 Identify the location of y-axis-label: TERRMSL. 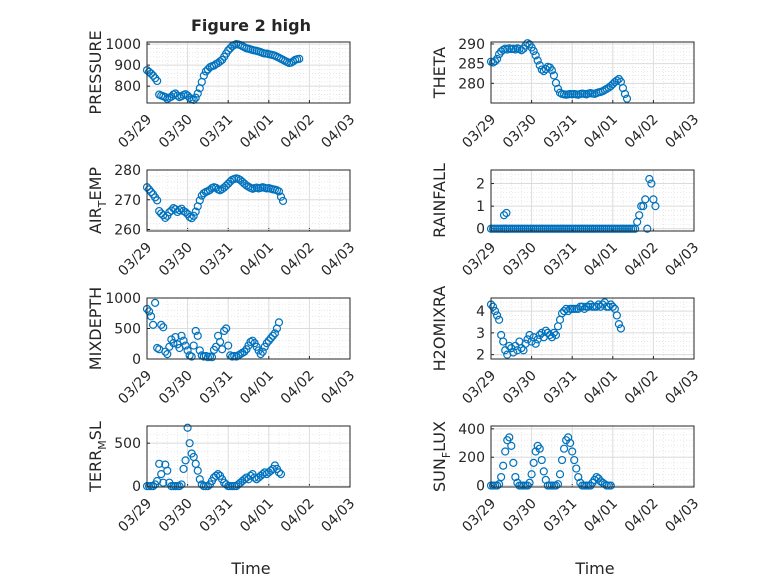
(97, 457).